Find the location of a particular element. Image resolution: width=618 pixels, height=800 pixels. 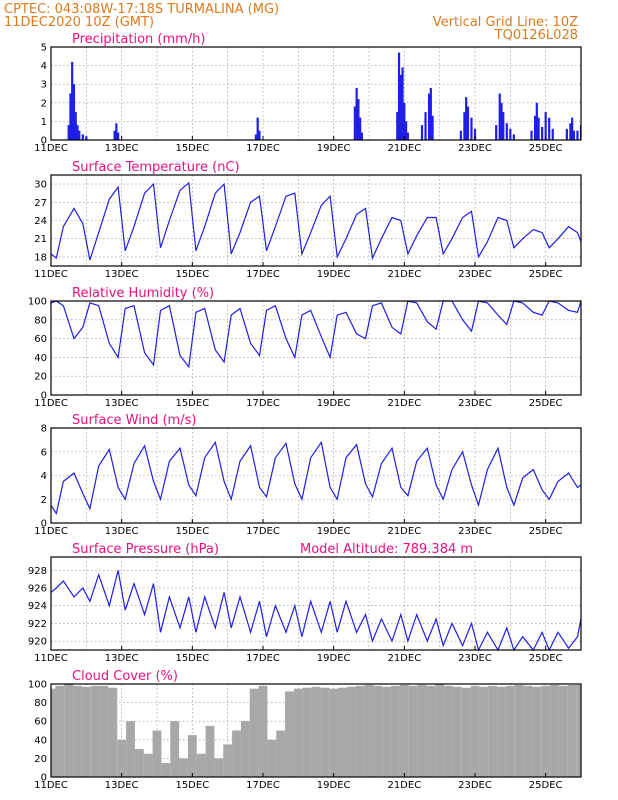

y-tick-label: 6 is located at coordinates (44, 452).